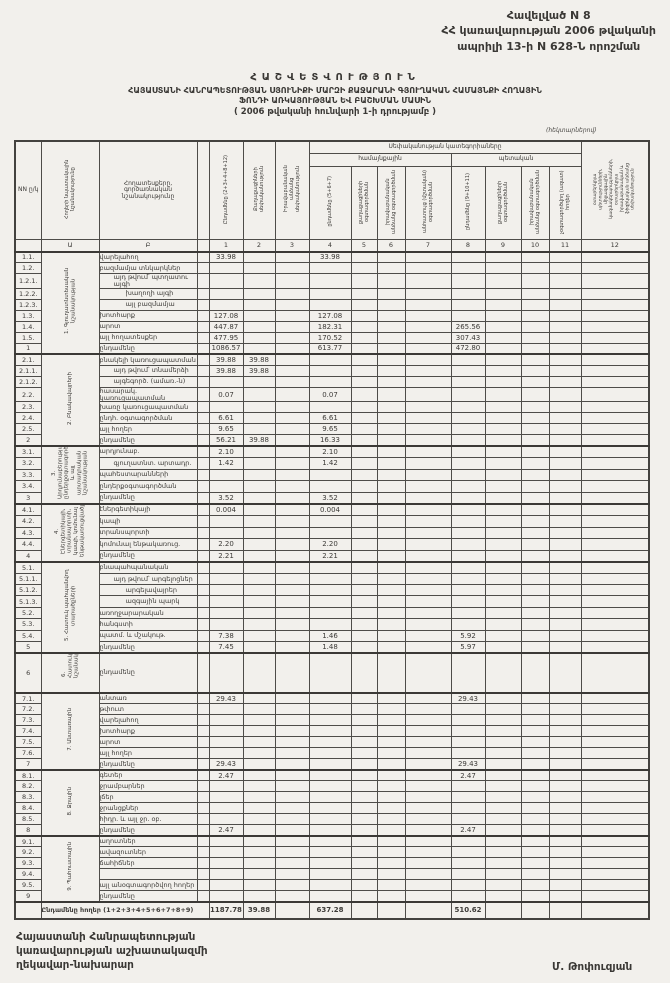 Image resolution: width=670 pixels, height=983 pixels. I want to click on value-cell: 39.88, so click(259, 910).